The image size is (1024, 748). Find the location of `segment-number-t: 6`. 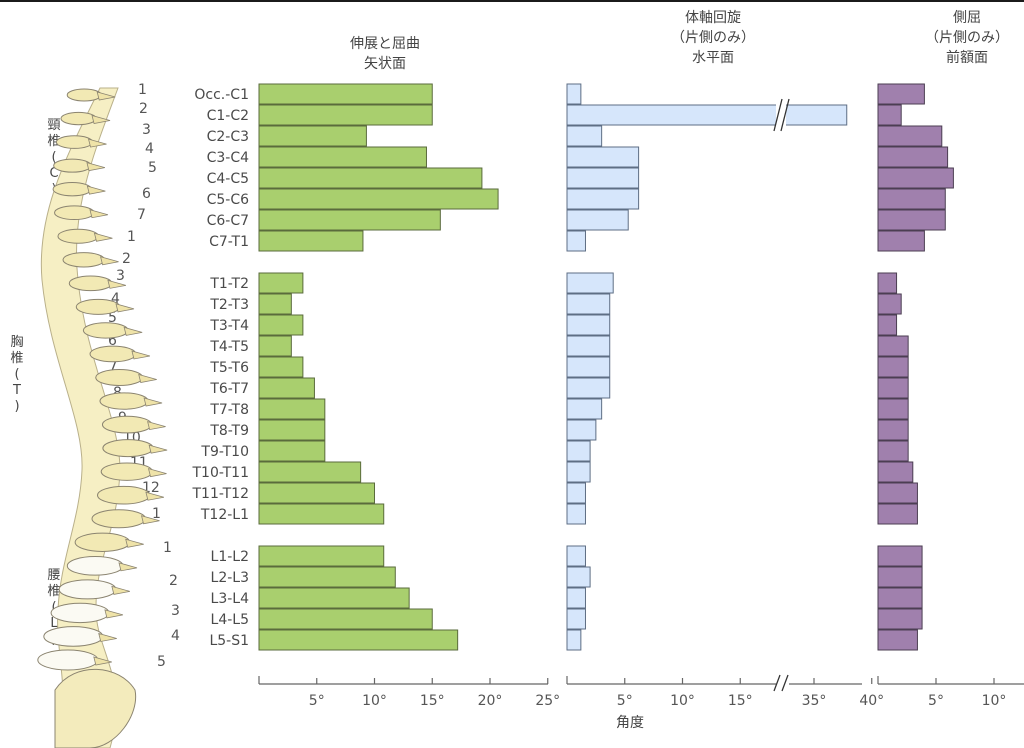

segment-number-t: 6 is located at coordinates (112, 341).